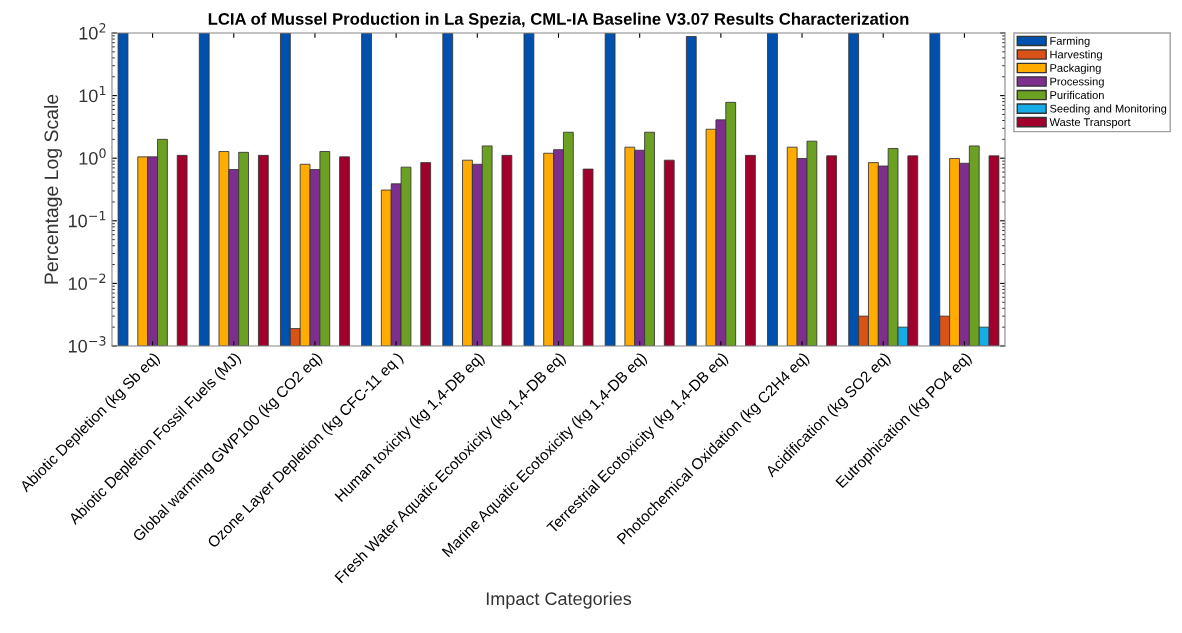 This screenshot has height=633, width=1182. I want to click on y-tick-label: 10$^{−2}$, so click(87, 281).